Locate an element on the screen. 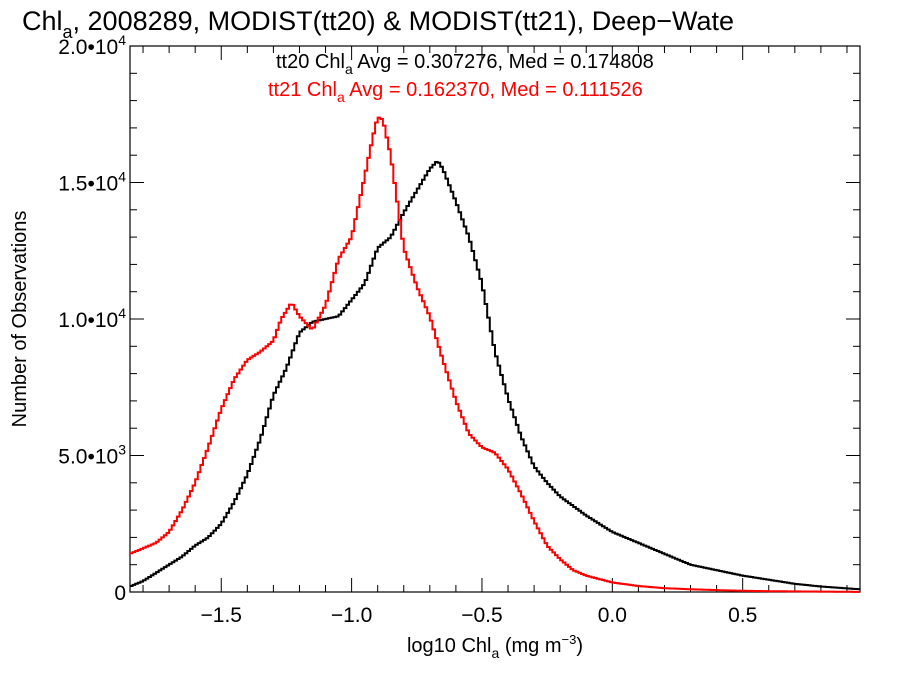 The height and width of the screenshot is (680, 900). annotation-tt20-sub: a is located at coordinates (349, 69).